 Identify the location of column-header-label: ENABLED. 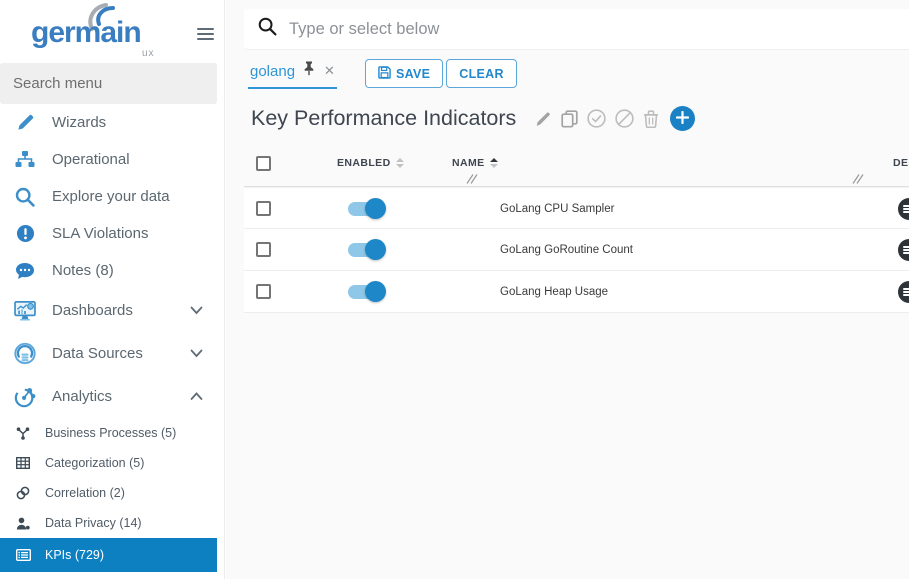
(364, 163).